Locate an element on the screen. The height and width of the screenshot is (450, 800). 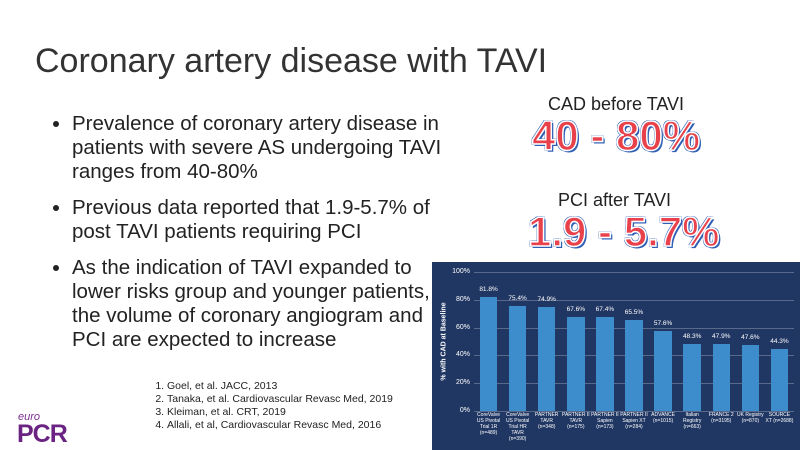
value-label: 67.6% is located at coordinates (576, 310).